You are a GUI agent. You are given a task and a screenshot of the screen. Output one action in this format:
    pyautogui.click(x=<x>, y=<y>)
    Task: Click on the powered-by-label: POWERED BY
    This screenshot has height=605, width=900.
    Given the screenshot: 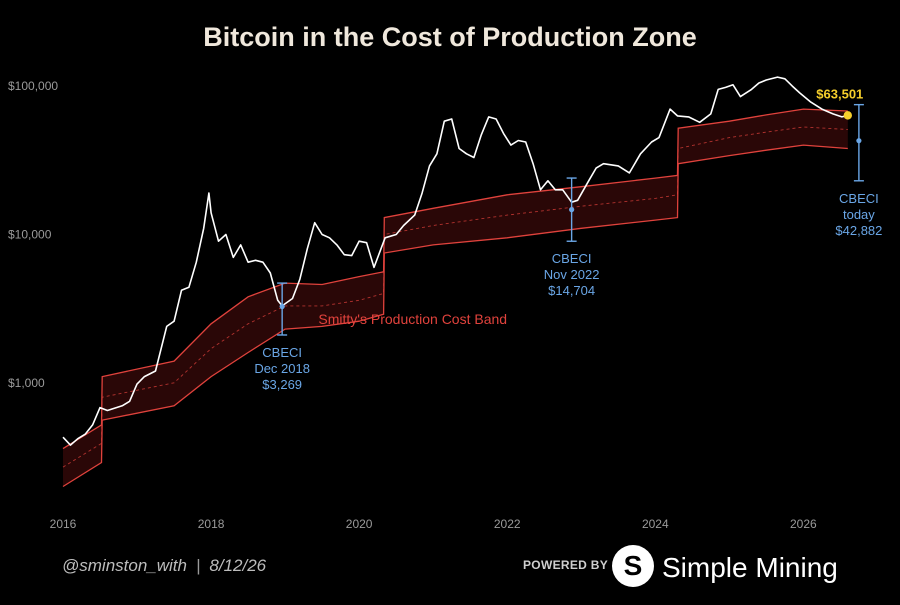 What is the action you would take?
    pyautogui.click(x=566, y=565)
    